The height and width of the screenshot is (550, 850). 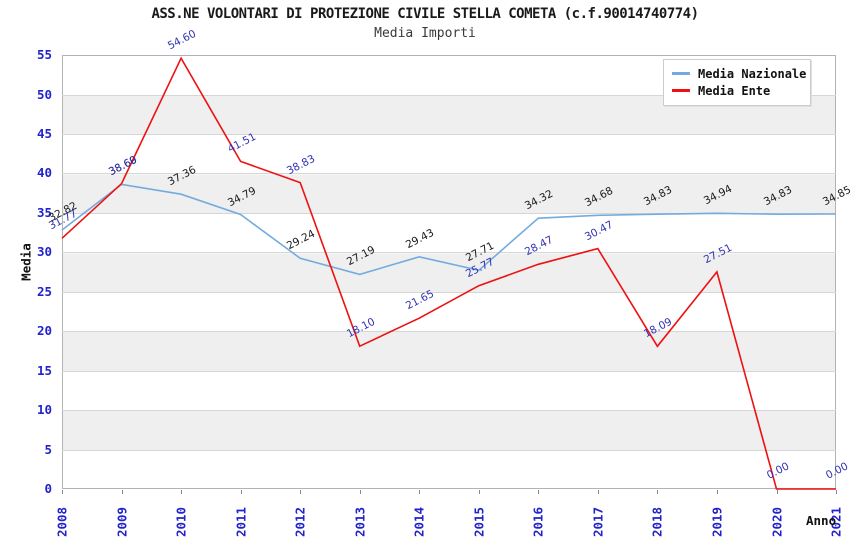 What do you see at coordinates (62, 522) in the screenshot?
I see `x-tick-label: 2008` at bounding box center [62, 522].